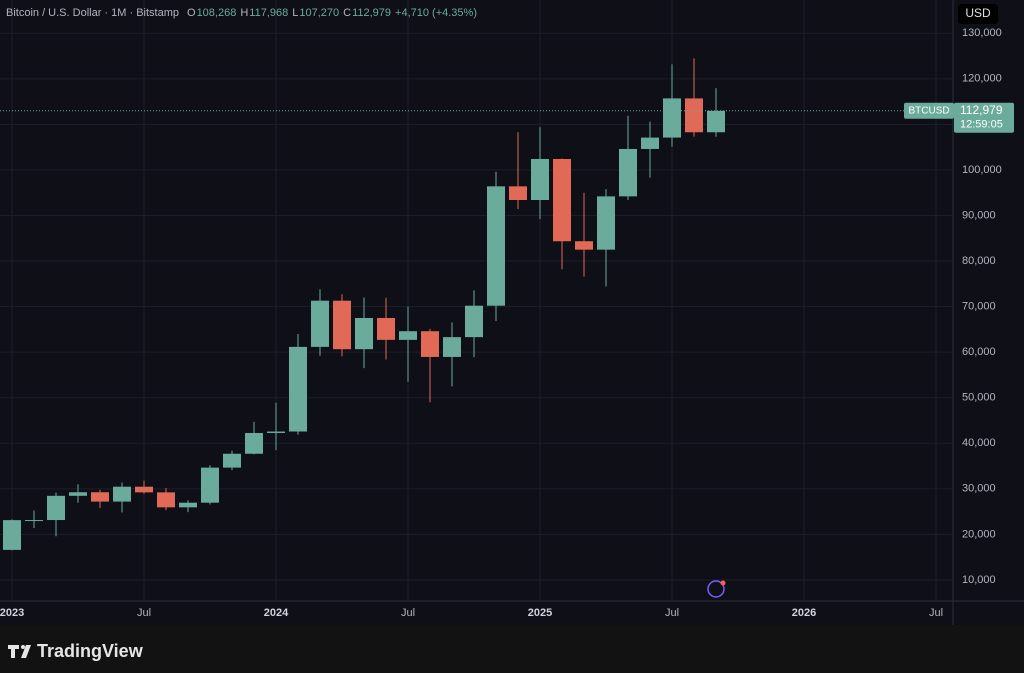 The height and width of the screenshot is (673, 1024). I want to click on currency: USD, so click(978, 13).